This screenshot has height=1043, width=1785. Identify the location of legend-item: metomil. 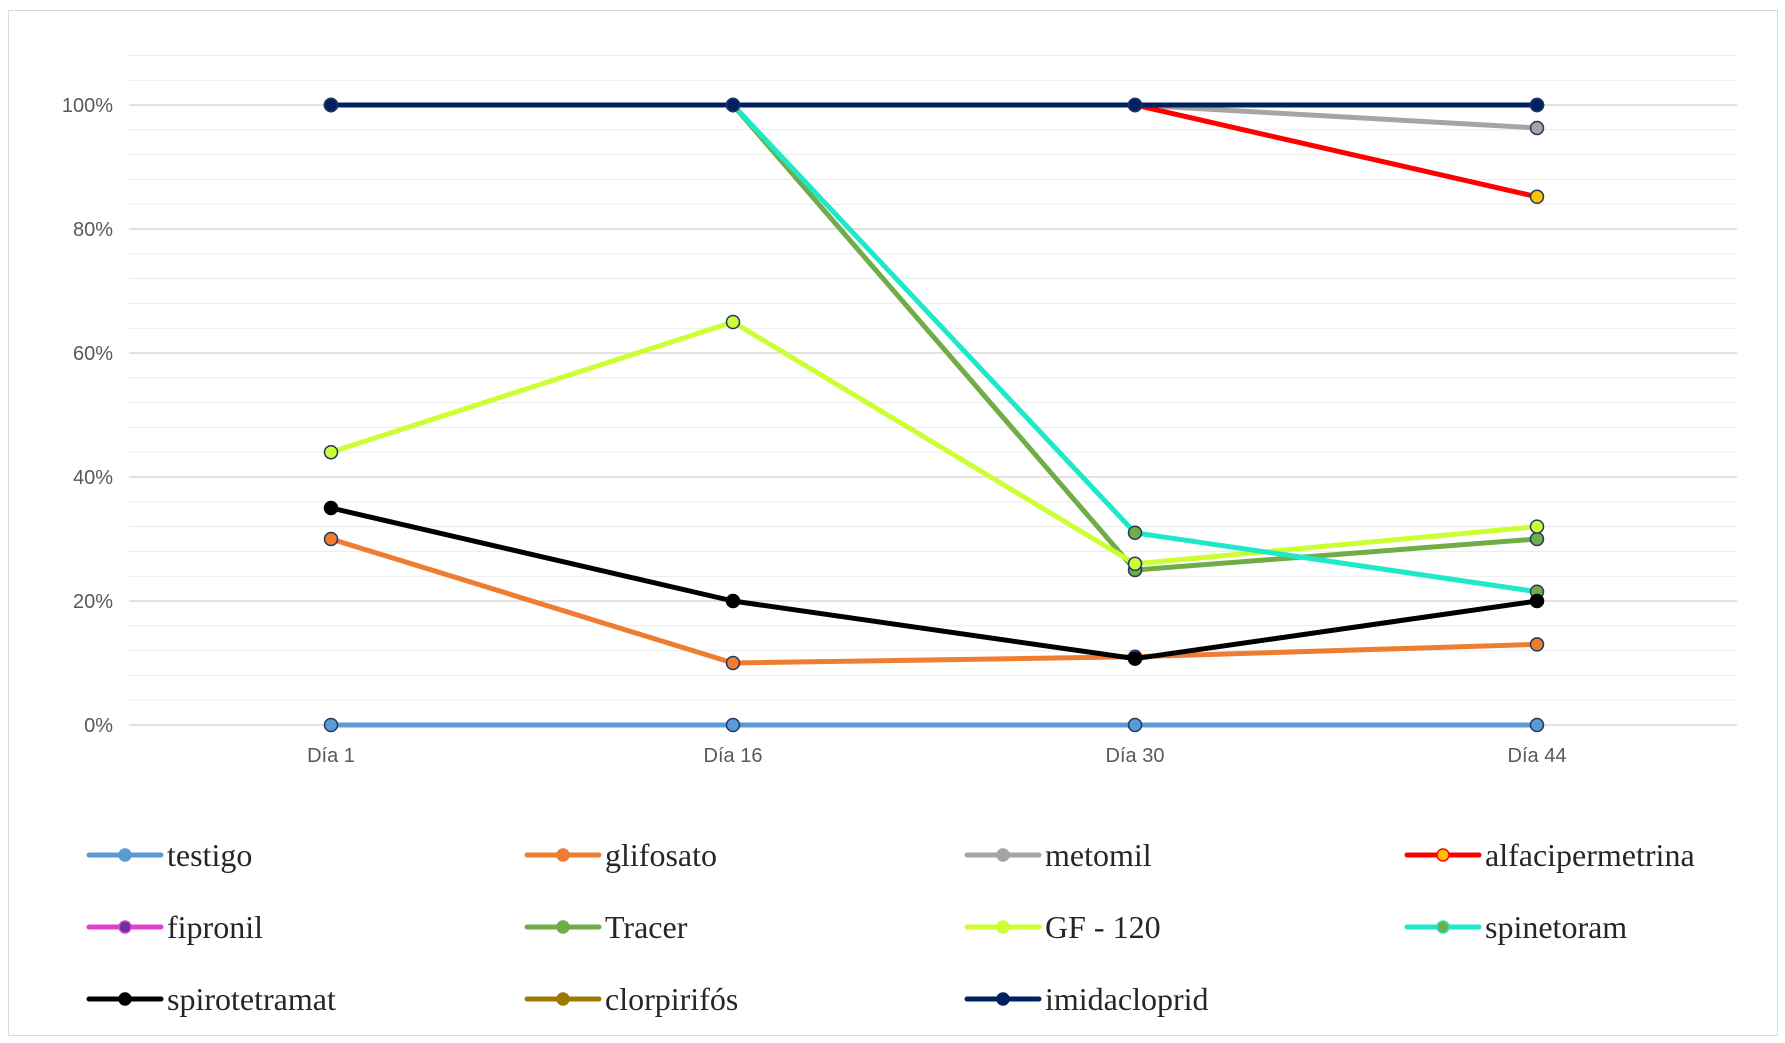
(1058, 855).